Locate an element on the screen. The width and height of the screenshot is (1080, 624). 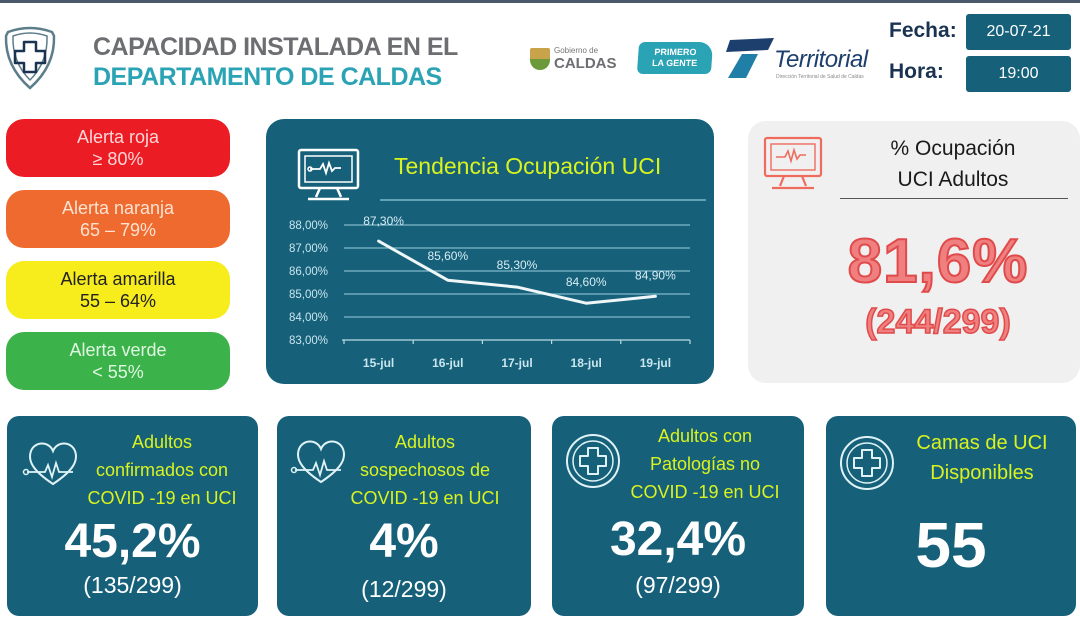
fecha-value: 20-07-21 is located at coordinates (1018, 32).